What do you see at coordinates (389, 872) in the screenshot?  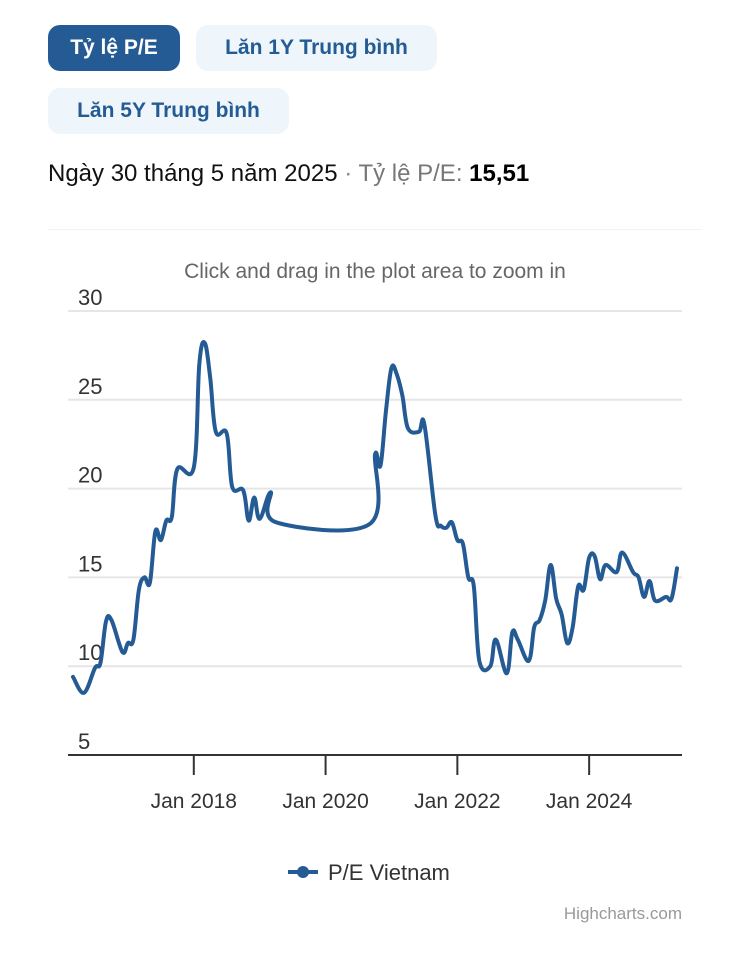 I see `legend-item-pe-vietnam: P/E Vietnam` at bounding box center [389, 872].